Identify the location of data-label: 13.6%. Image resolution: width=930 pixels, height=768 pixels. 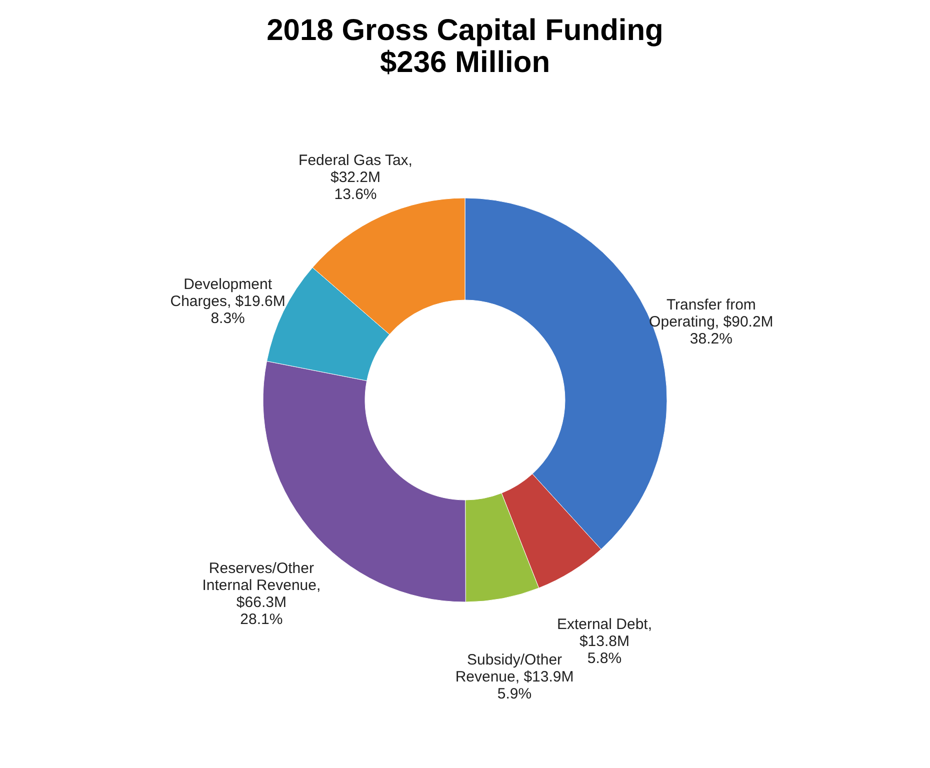
(355, 194).